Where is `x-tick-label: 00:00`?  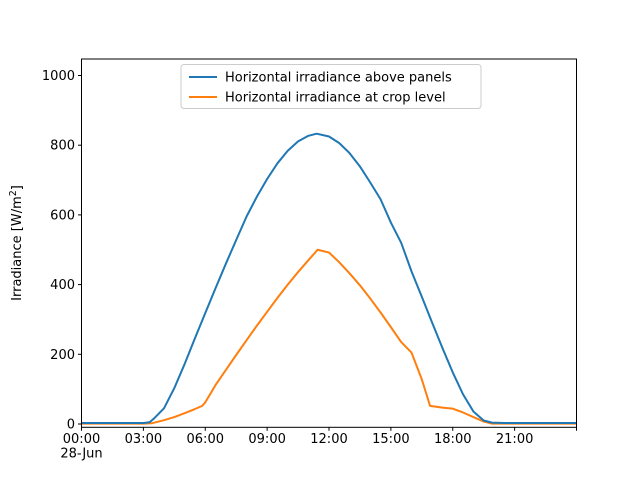 x-tick-label: 00:00 is located at coordinates (81, 439).